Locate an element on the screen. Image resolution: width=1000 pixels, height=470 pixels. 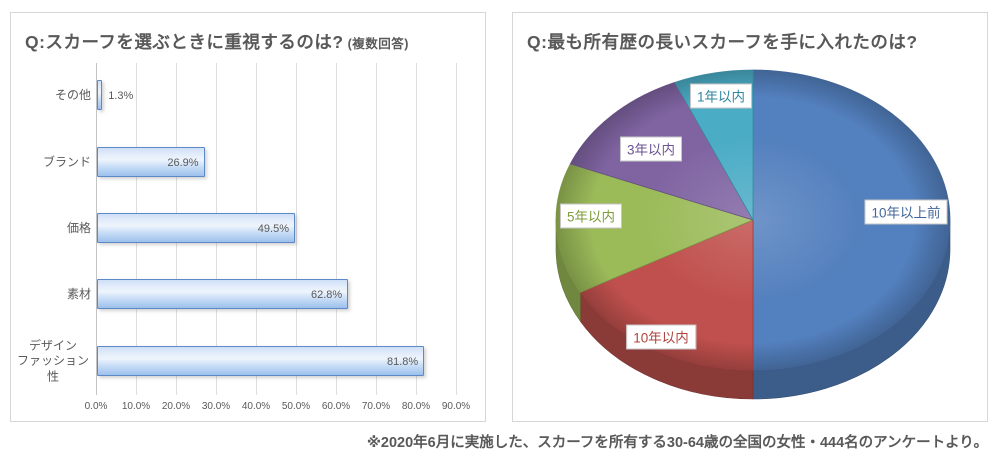
pie-slice-label: 3年以内 is located at coordinates (651, 149).